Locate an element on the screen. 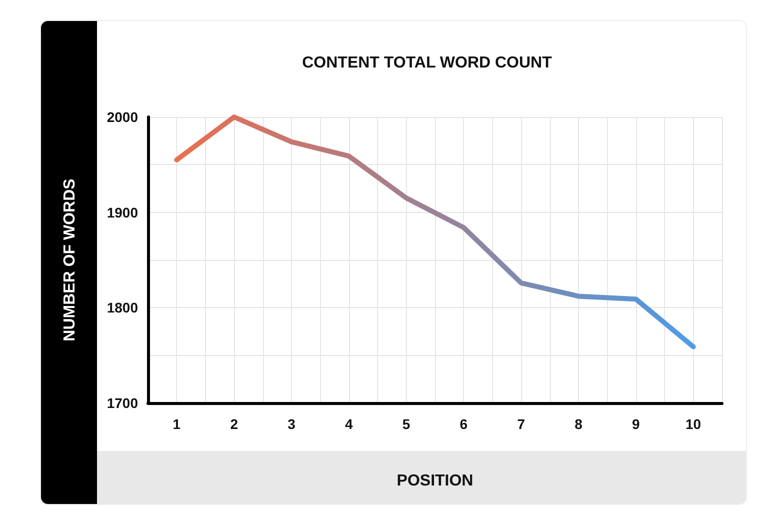 This screenshot has width=775, height=531. chart-title: CONTENT TOTAL WORD COUNT is located at coordinates (427, 63).